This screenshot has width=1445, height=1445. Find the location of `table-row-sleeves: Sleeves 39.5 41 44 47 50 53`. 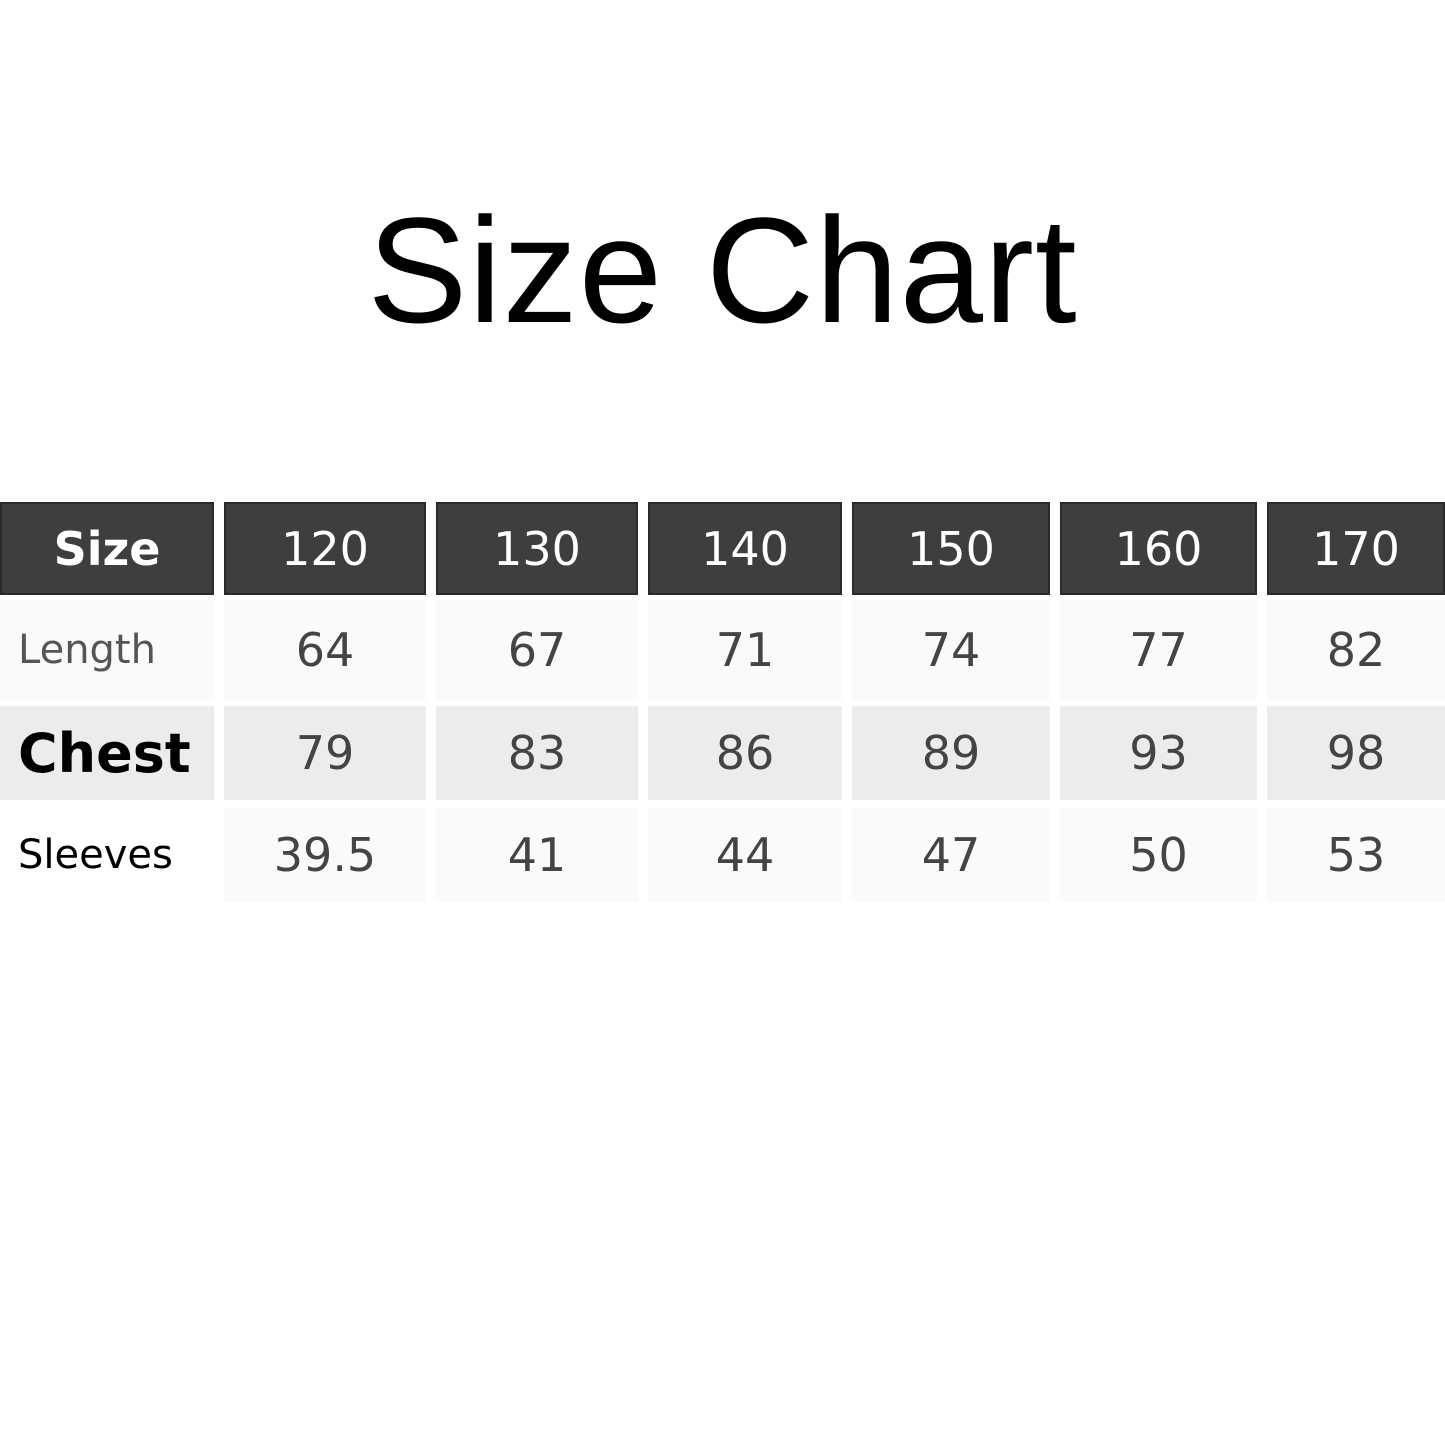

table-row-sleeves: Sleeves 39.5 41 44 47 50 53 is located at coordinates (722, 855).